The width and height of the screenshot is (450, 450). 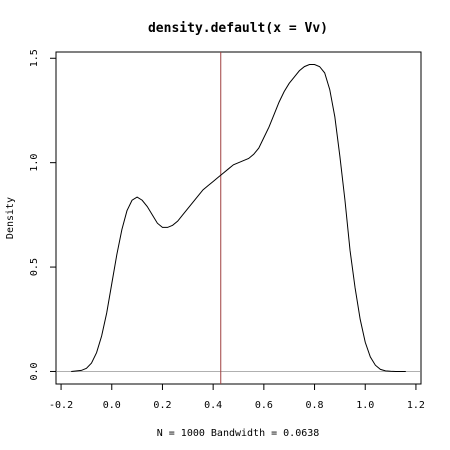 What do you see at coordinates (237, 397) in the screenshot?
I see `x-axis: -0.2 0.0 0.2 0.4 0.6 0.8 1.0 1.2` at bounding box center [237, 397].